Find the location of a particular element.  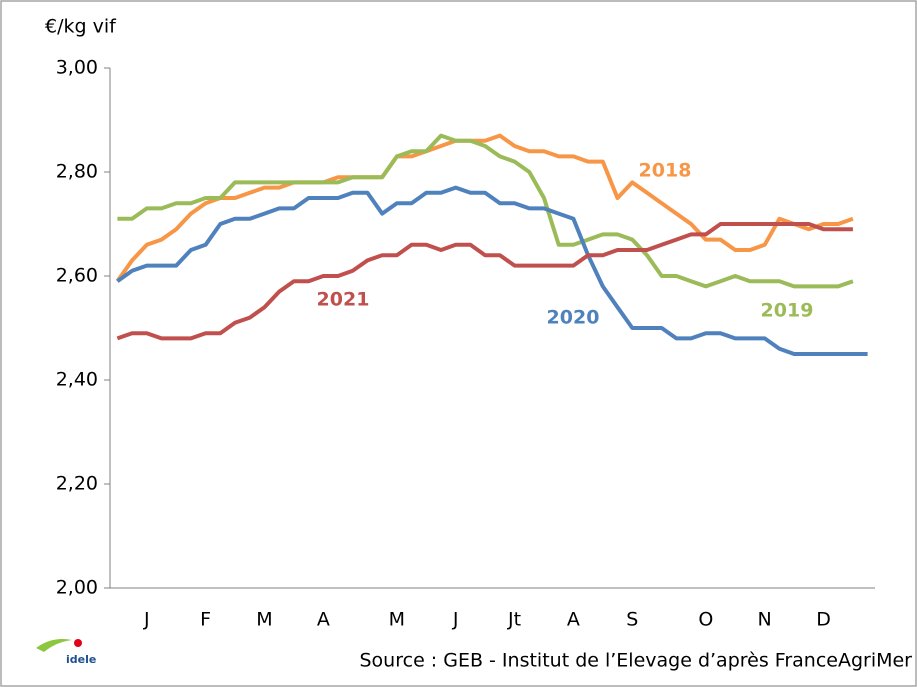

series-label: 2018 is located at coordinates (665, 171).